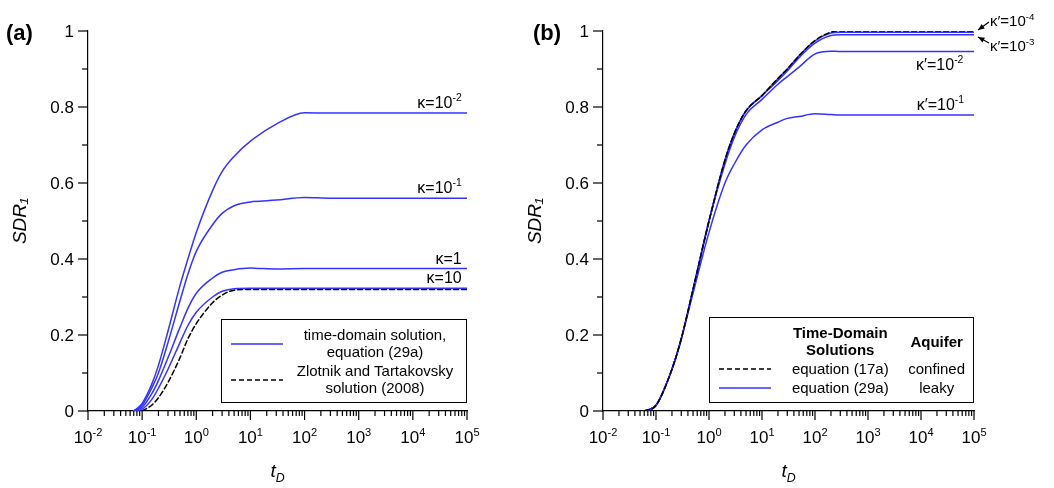 The image size is (1054, 488). Describe the element at coordinates (547, 32) in the screenshot. I see `chart-title: (b)` at that location.